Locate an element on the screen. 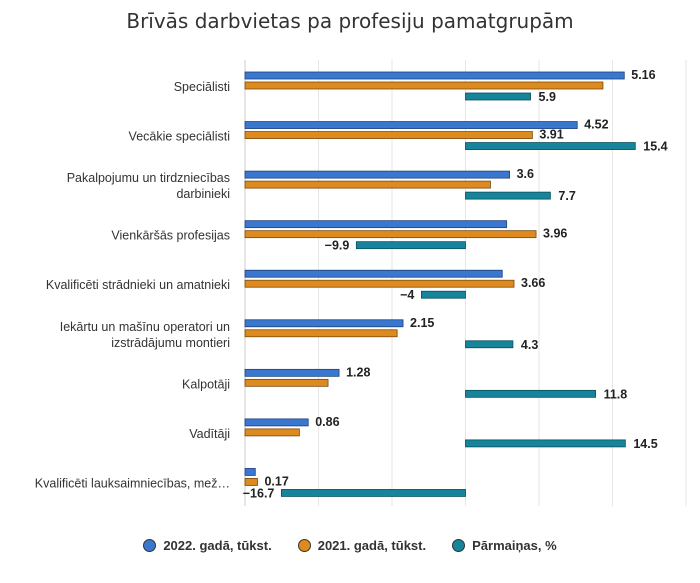 The width and height of the screenshot is (700, 583). data-label-change: 5.9 is located at coordinates (547, 97).